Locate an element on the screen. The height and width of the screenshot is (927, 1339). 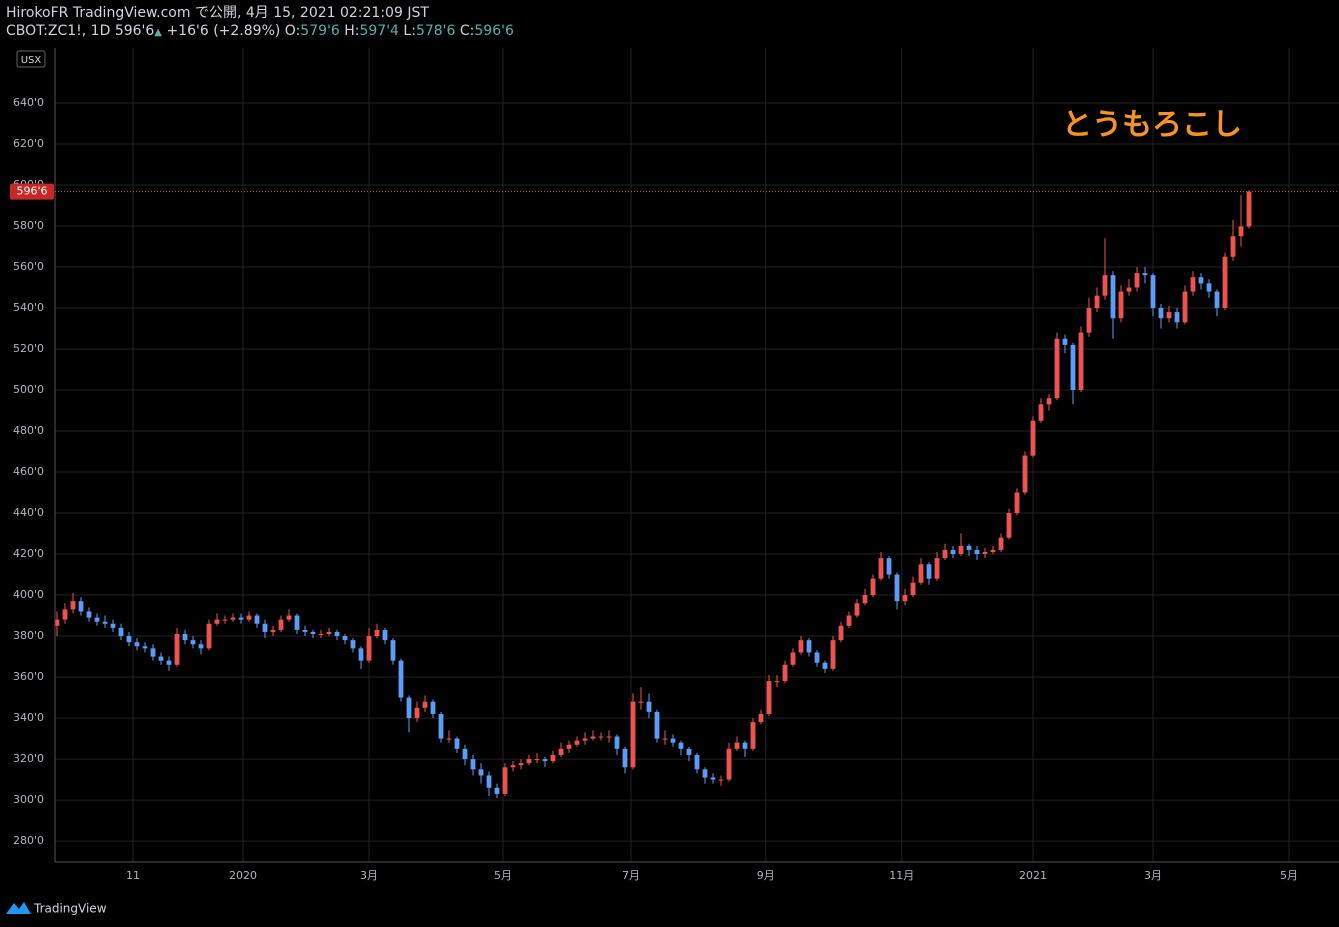
currency: USX is located at coordinates (31, 60).